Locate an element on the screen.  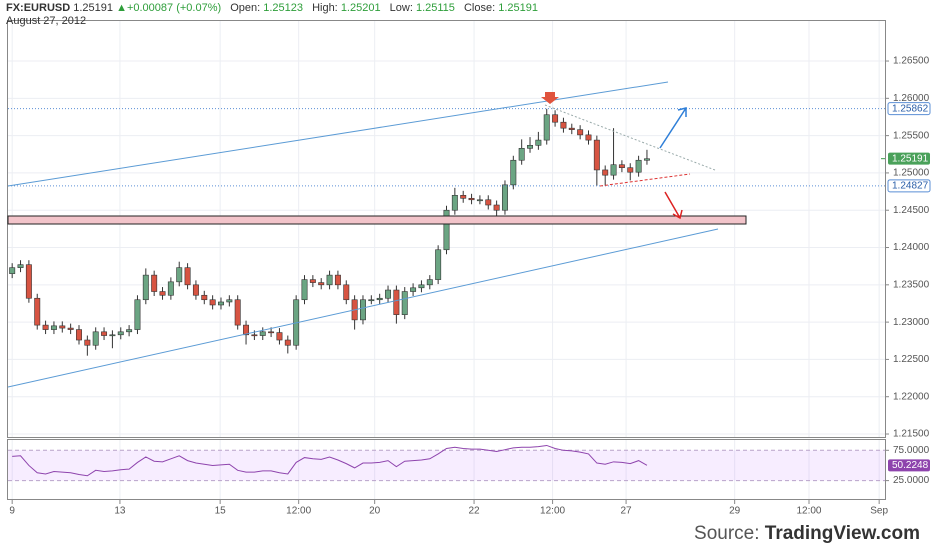
price-badge-label: 1.24827 is located at coordinates (910, 185).